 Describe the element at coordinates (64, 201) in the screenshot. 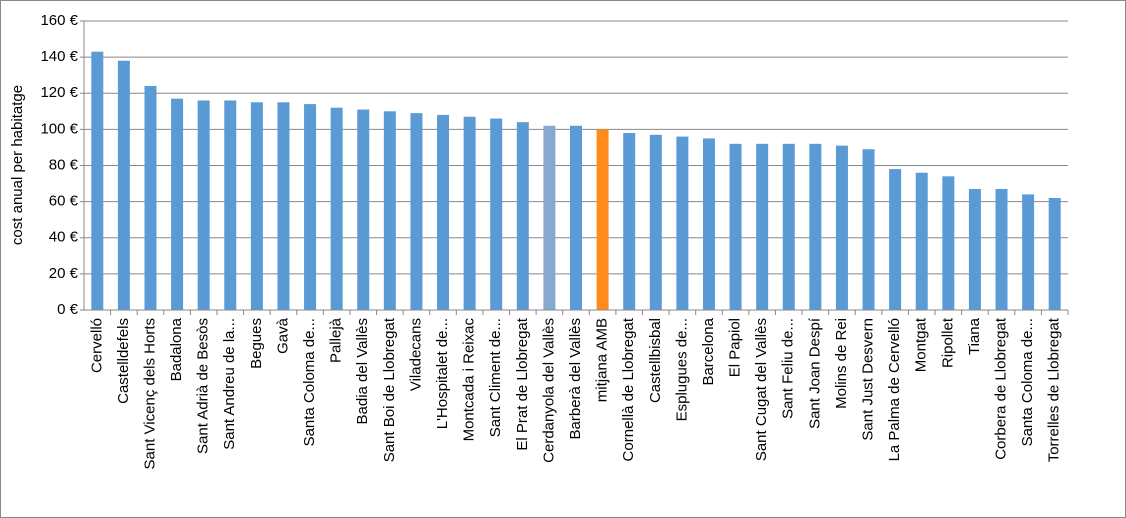

I see `y-tick-label: 60 €` at that location.